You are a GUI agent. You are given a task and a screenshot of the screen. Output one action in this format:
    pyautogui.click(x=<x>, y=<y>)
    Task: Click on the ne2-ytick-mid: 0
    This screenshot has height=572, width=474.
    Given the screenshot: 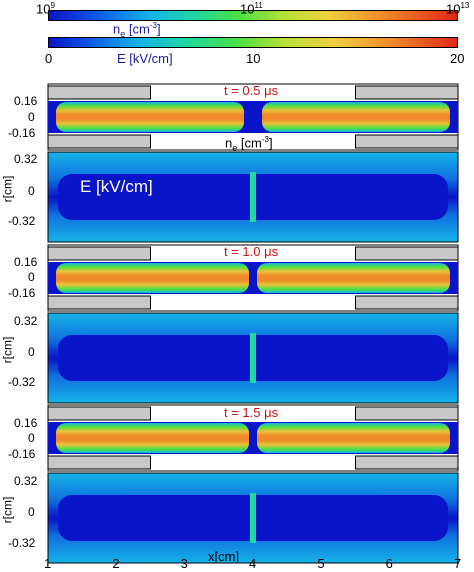 What is the action you would take?
    pyautogui.click(x=31, y=277)
    